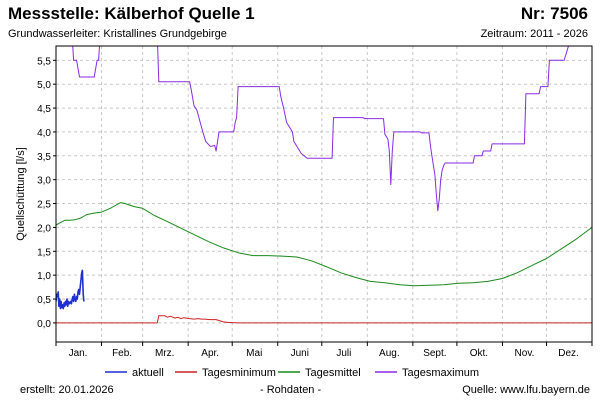 This screenshot has width=600, height=400. What do you see at coordinates (44, 252) in the screenshot?
I see `y-tick-label: 1,5` at bounding box center [44, 252].